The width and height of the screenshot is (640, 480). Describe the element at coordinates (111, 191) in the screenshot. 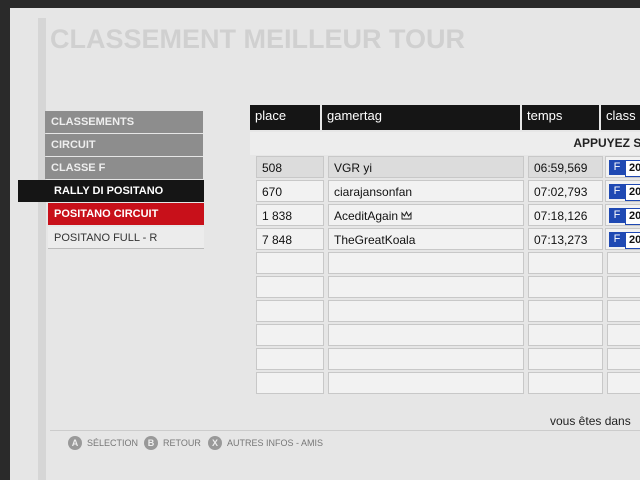

I see `menu-item: RALLY DI POSITANO` at that location.